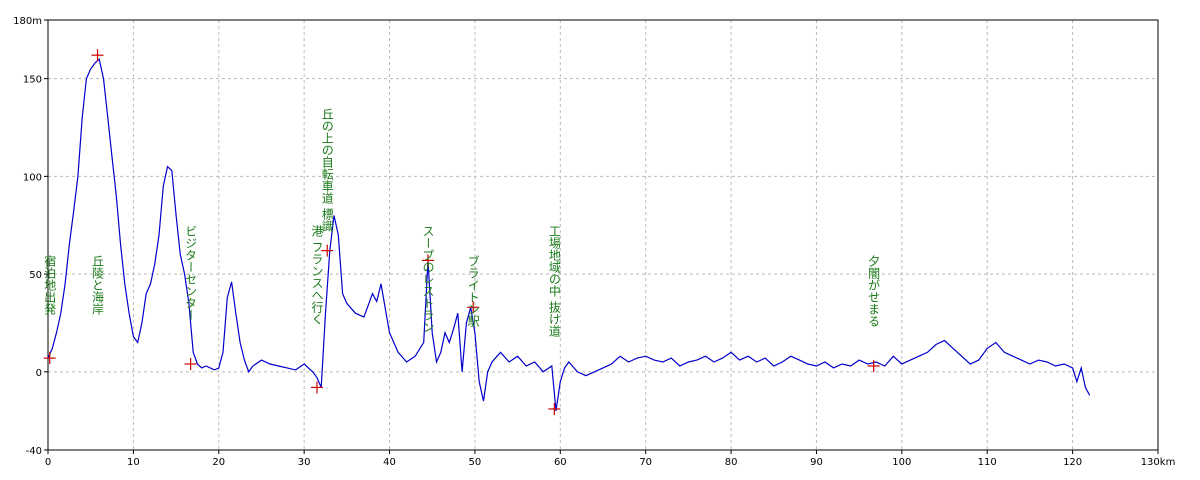 This screenshot has width=1200, height=480. What do you see at coordinates (48, 462) in the screenshot?
I see `x-tick-label: 0` at bounding box center [48, 462].